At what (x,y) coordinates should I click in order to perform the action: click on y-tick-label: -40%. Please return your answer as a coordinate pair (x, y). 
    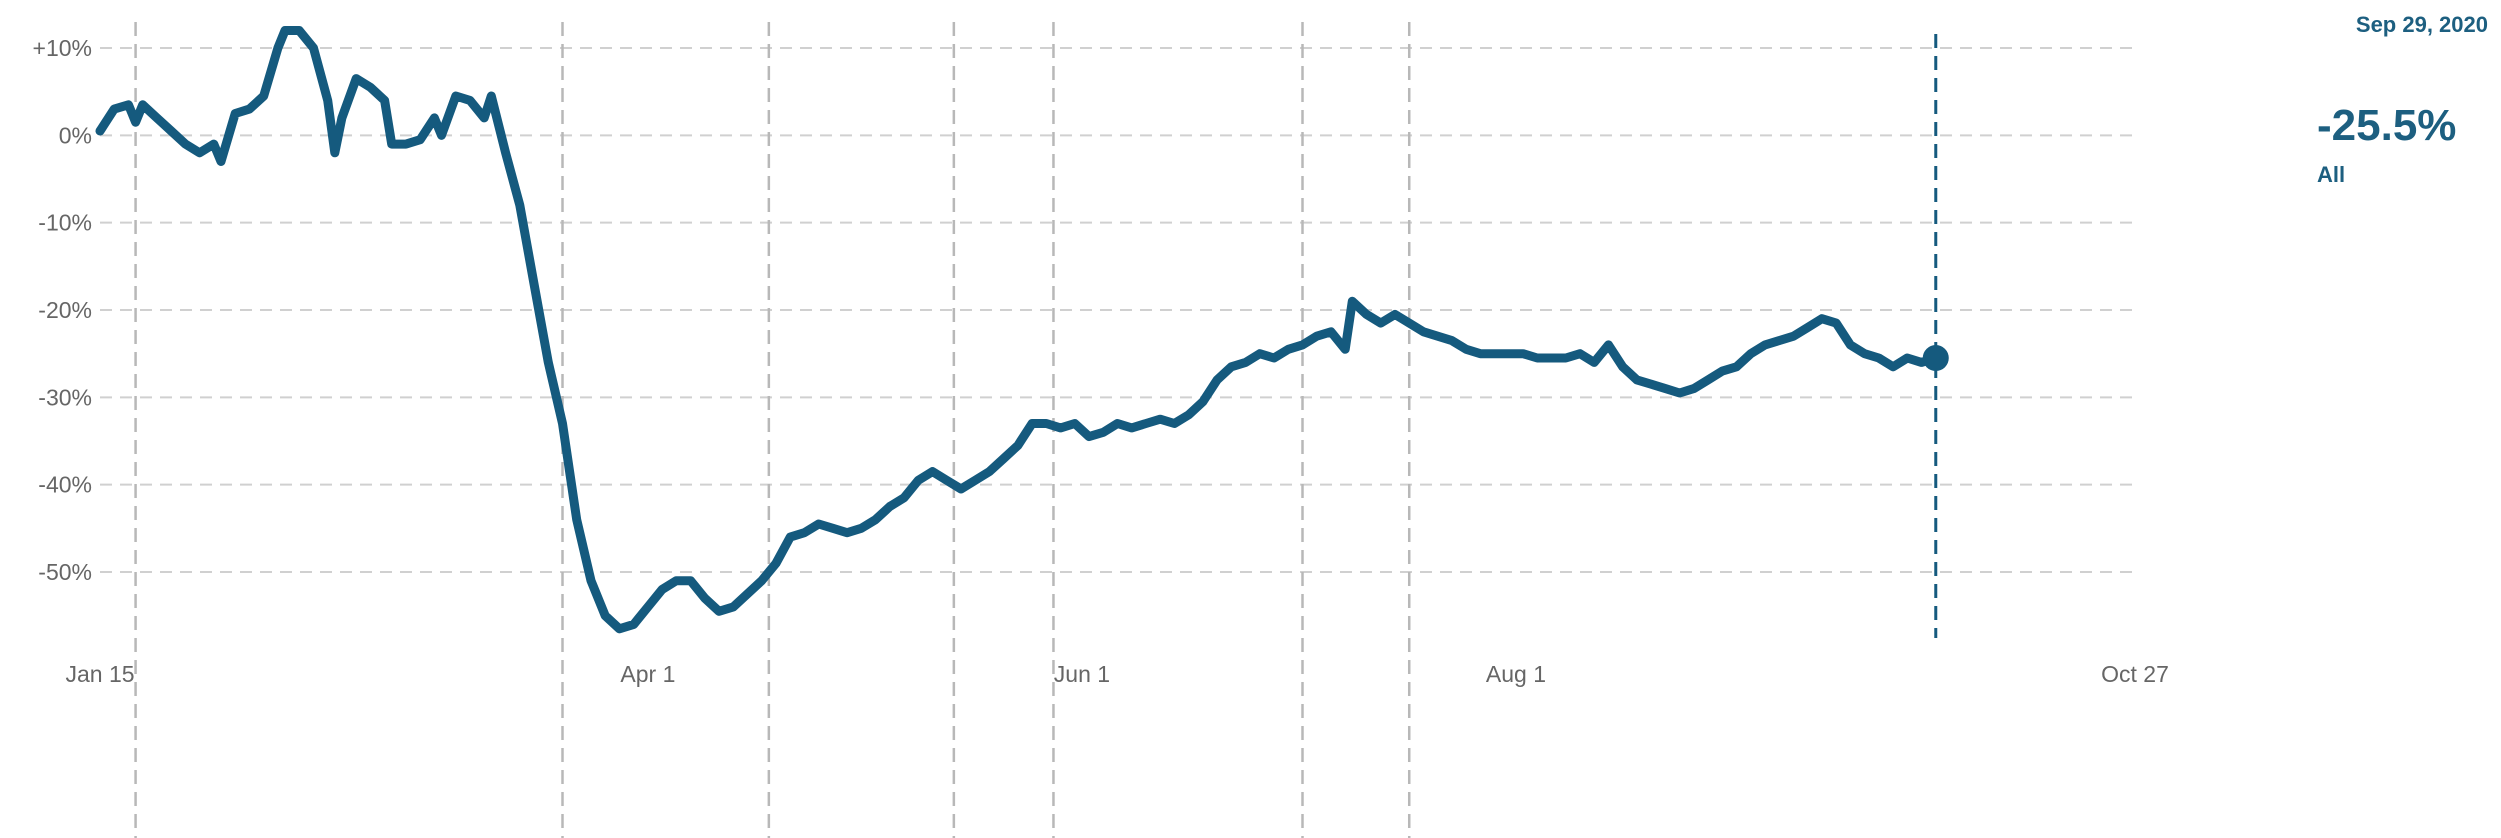
    Looking at the image, I should click on (65, 485).